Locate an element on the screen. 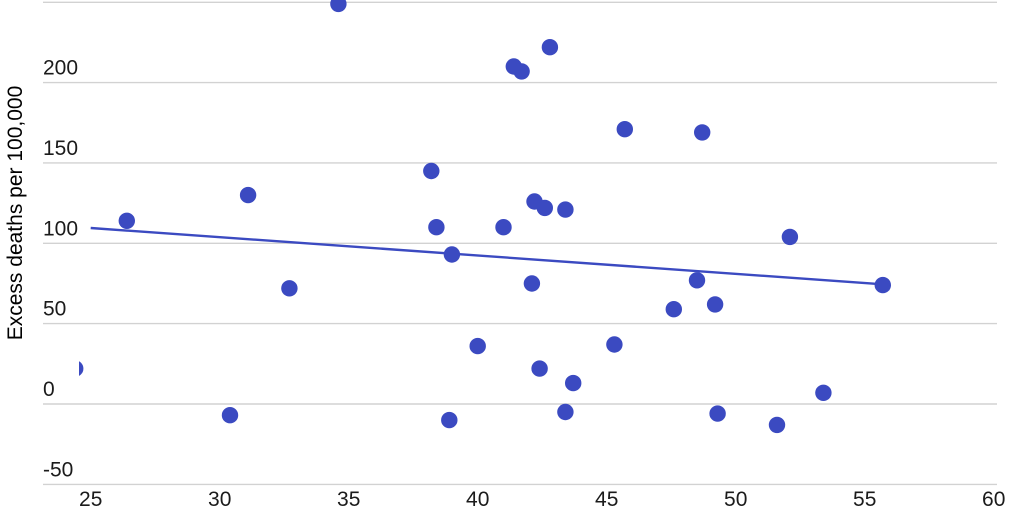  x-tick-label: 30 is located at coordinates (219, 499).